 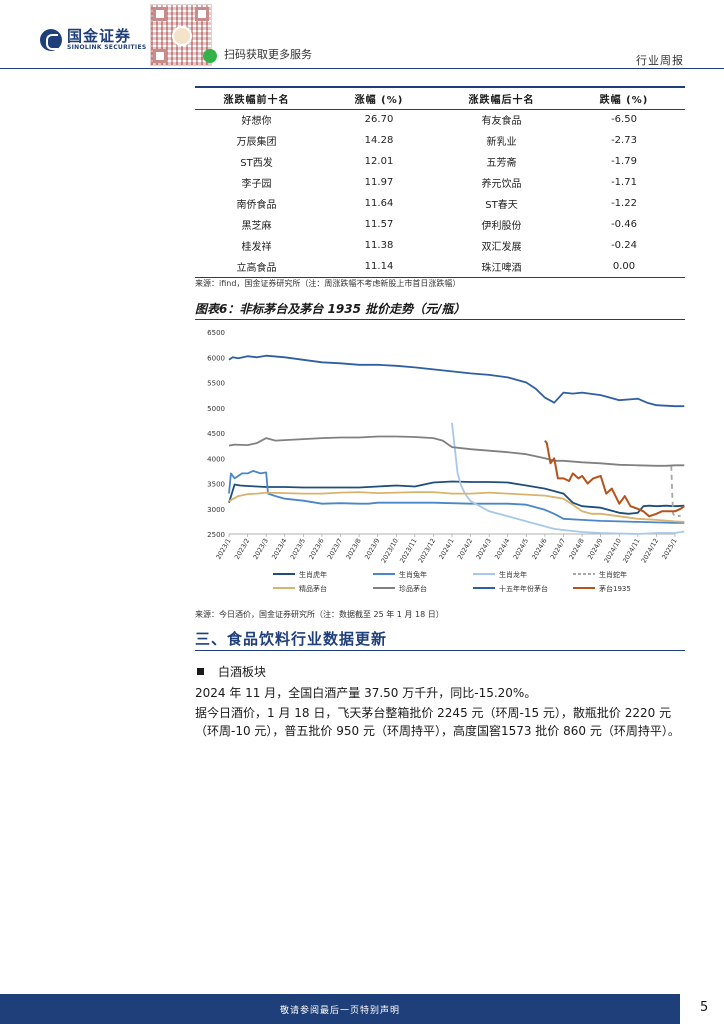 What do you see at coordinates (501, 226) in the screenshot?
I see `table-cell: 伊利股份` at bounding box center [501, 226].